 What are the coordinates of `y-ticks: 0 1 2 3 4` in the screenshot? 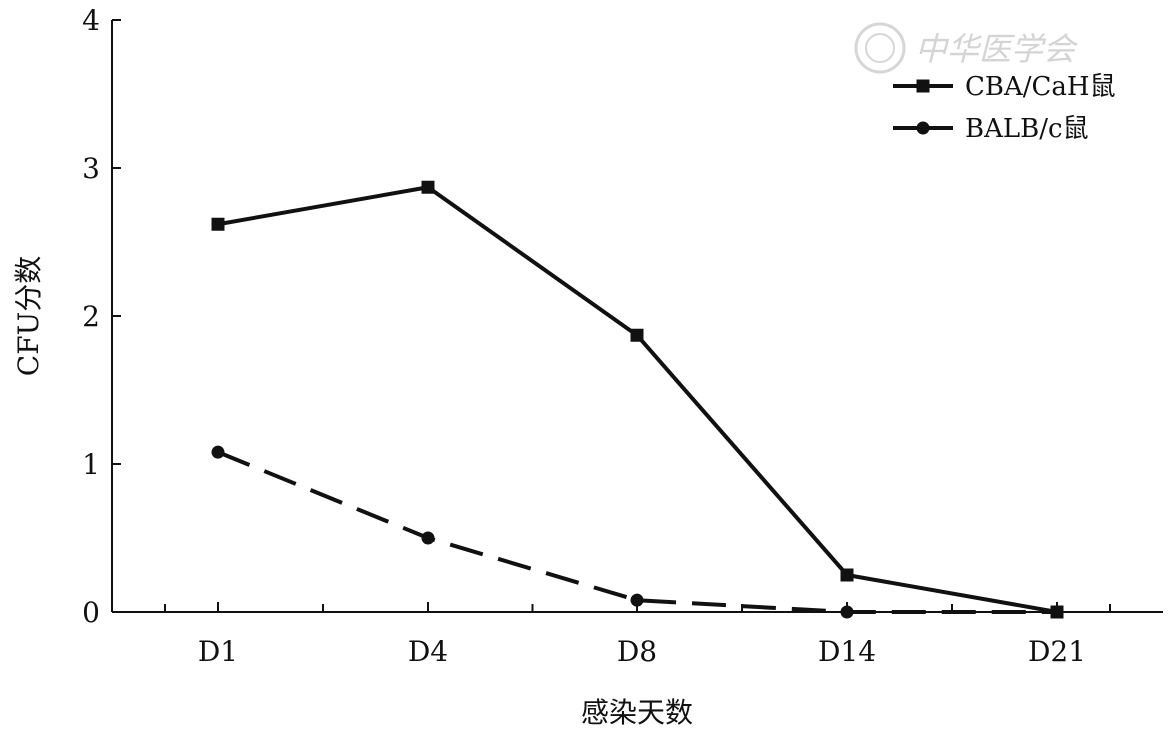 It's located at (101, 316).